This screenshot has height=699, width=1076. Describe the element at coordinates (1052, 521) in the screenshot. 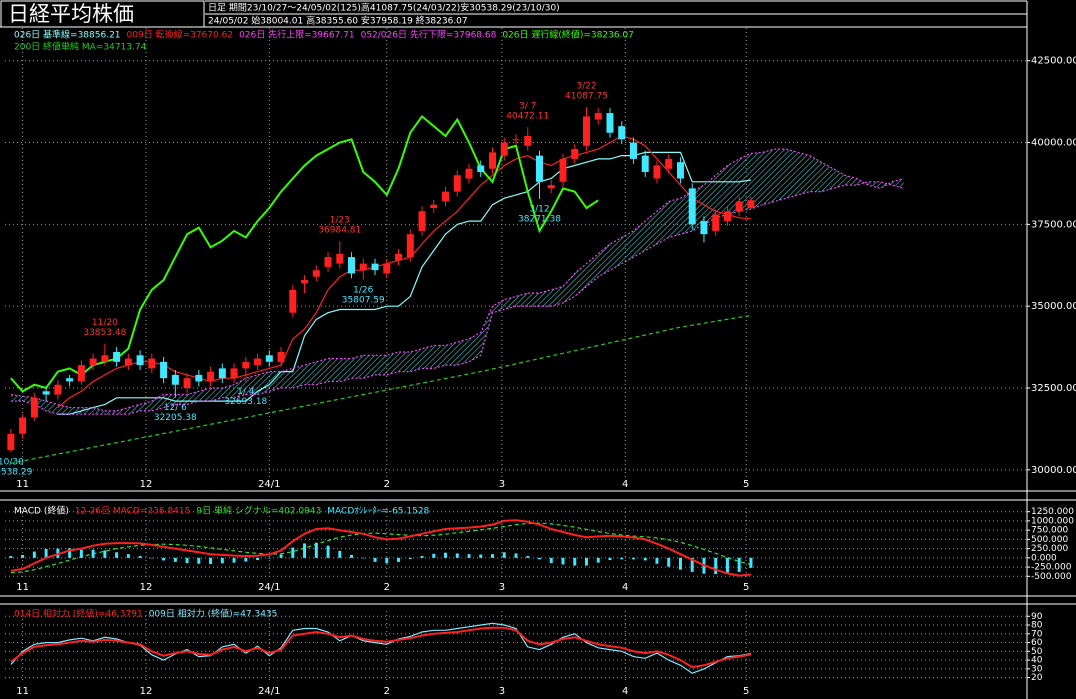

I see `y-tick-label: 1000.000` at that location.